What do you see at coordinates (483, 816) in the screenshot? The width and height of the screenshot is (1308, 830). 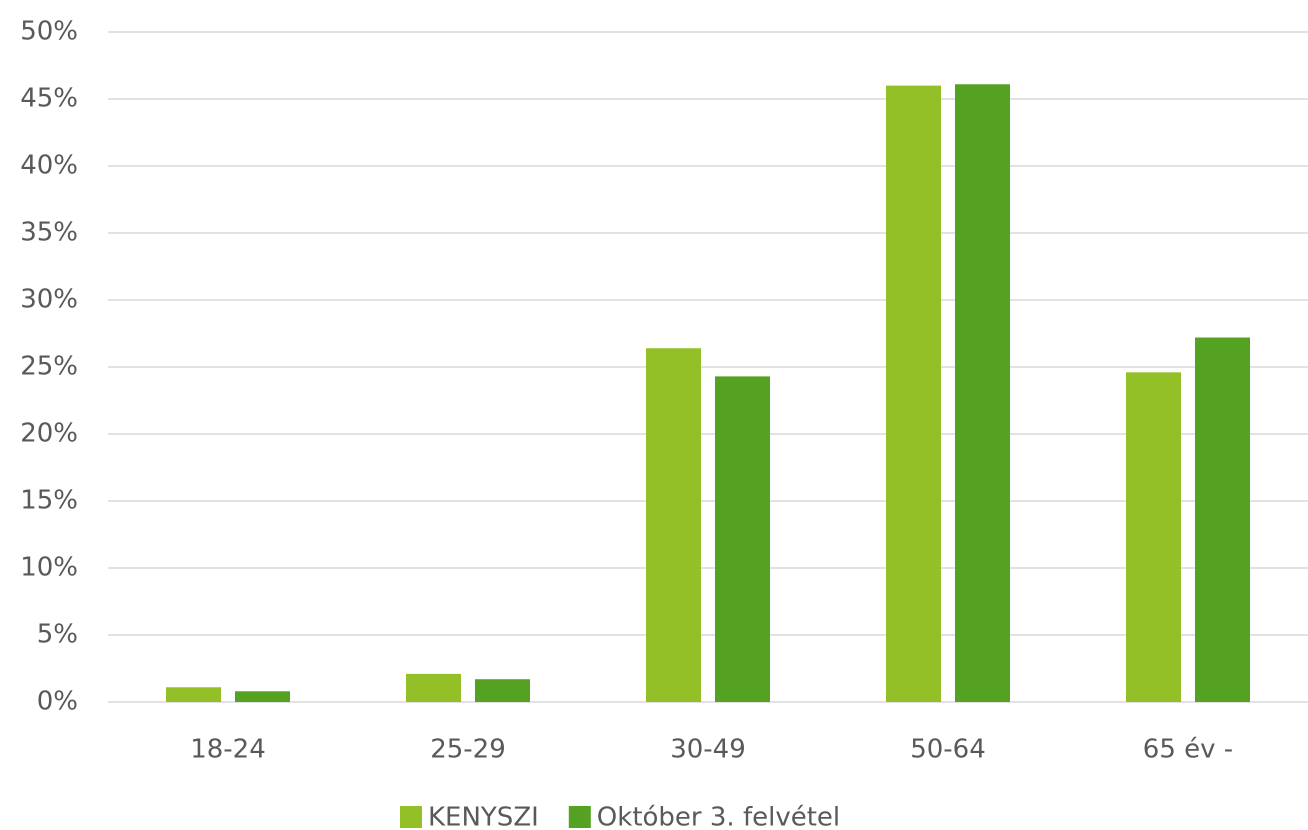 I see `legend-label: KENYSZI` at bounding box center [483, 816].